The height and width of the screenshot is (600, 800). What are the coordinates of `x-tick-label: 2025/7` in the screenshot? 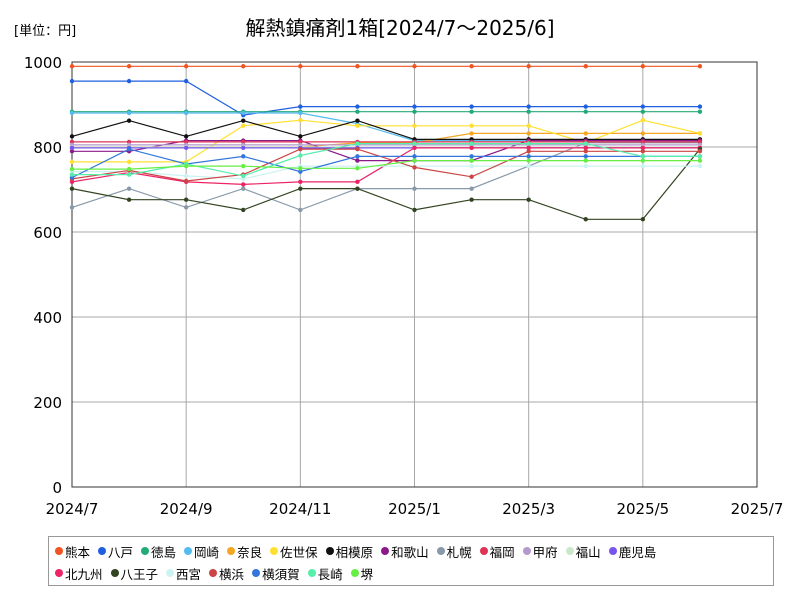 It's located at (757, 509).